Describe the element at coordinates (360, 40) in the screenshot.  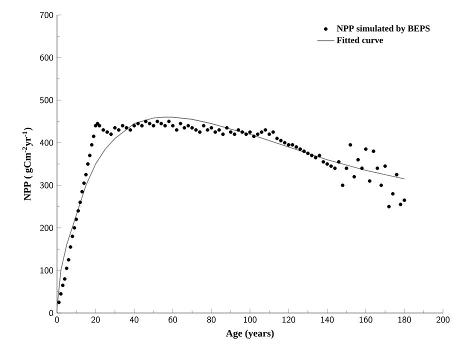
I see `legend-label: Fitted curve` at that location.